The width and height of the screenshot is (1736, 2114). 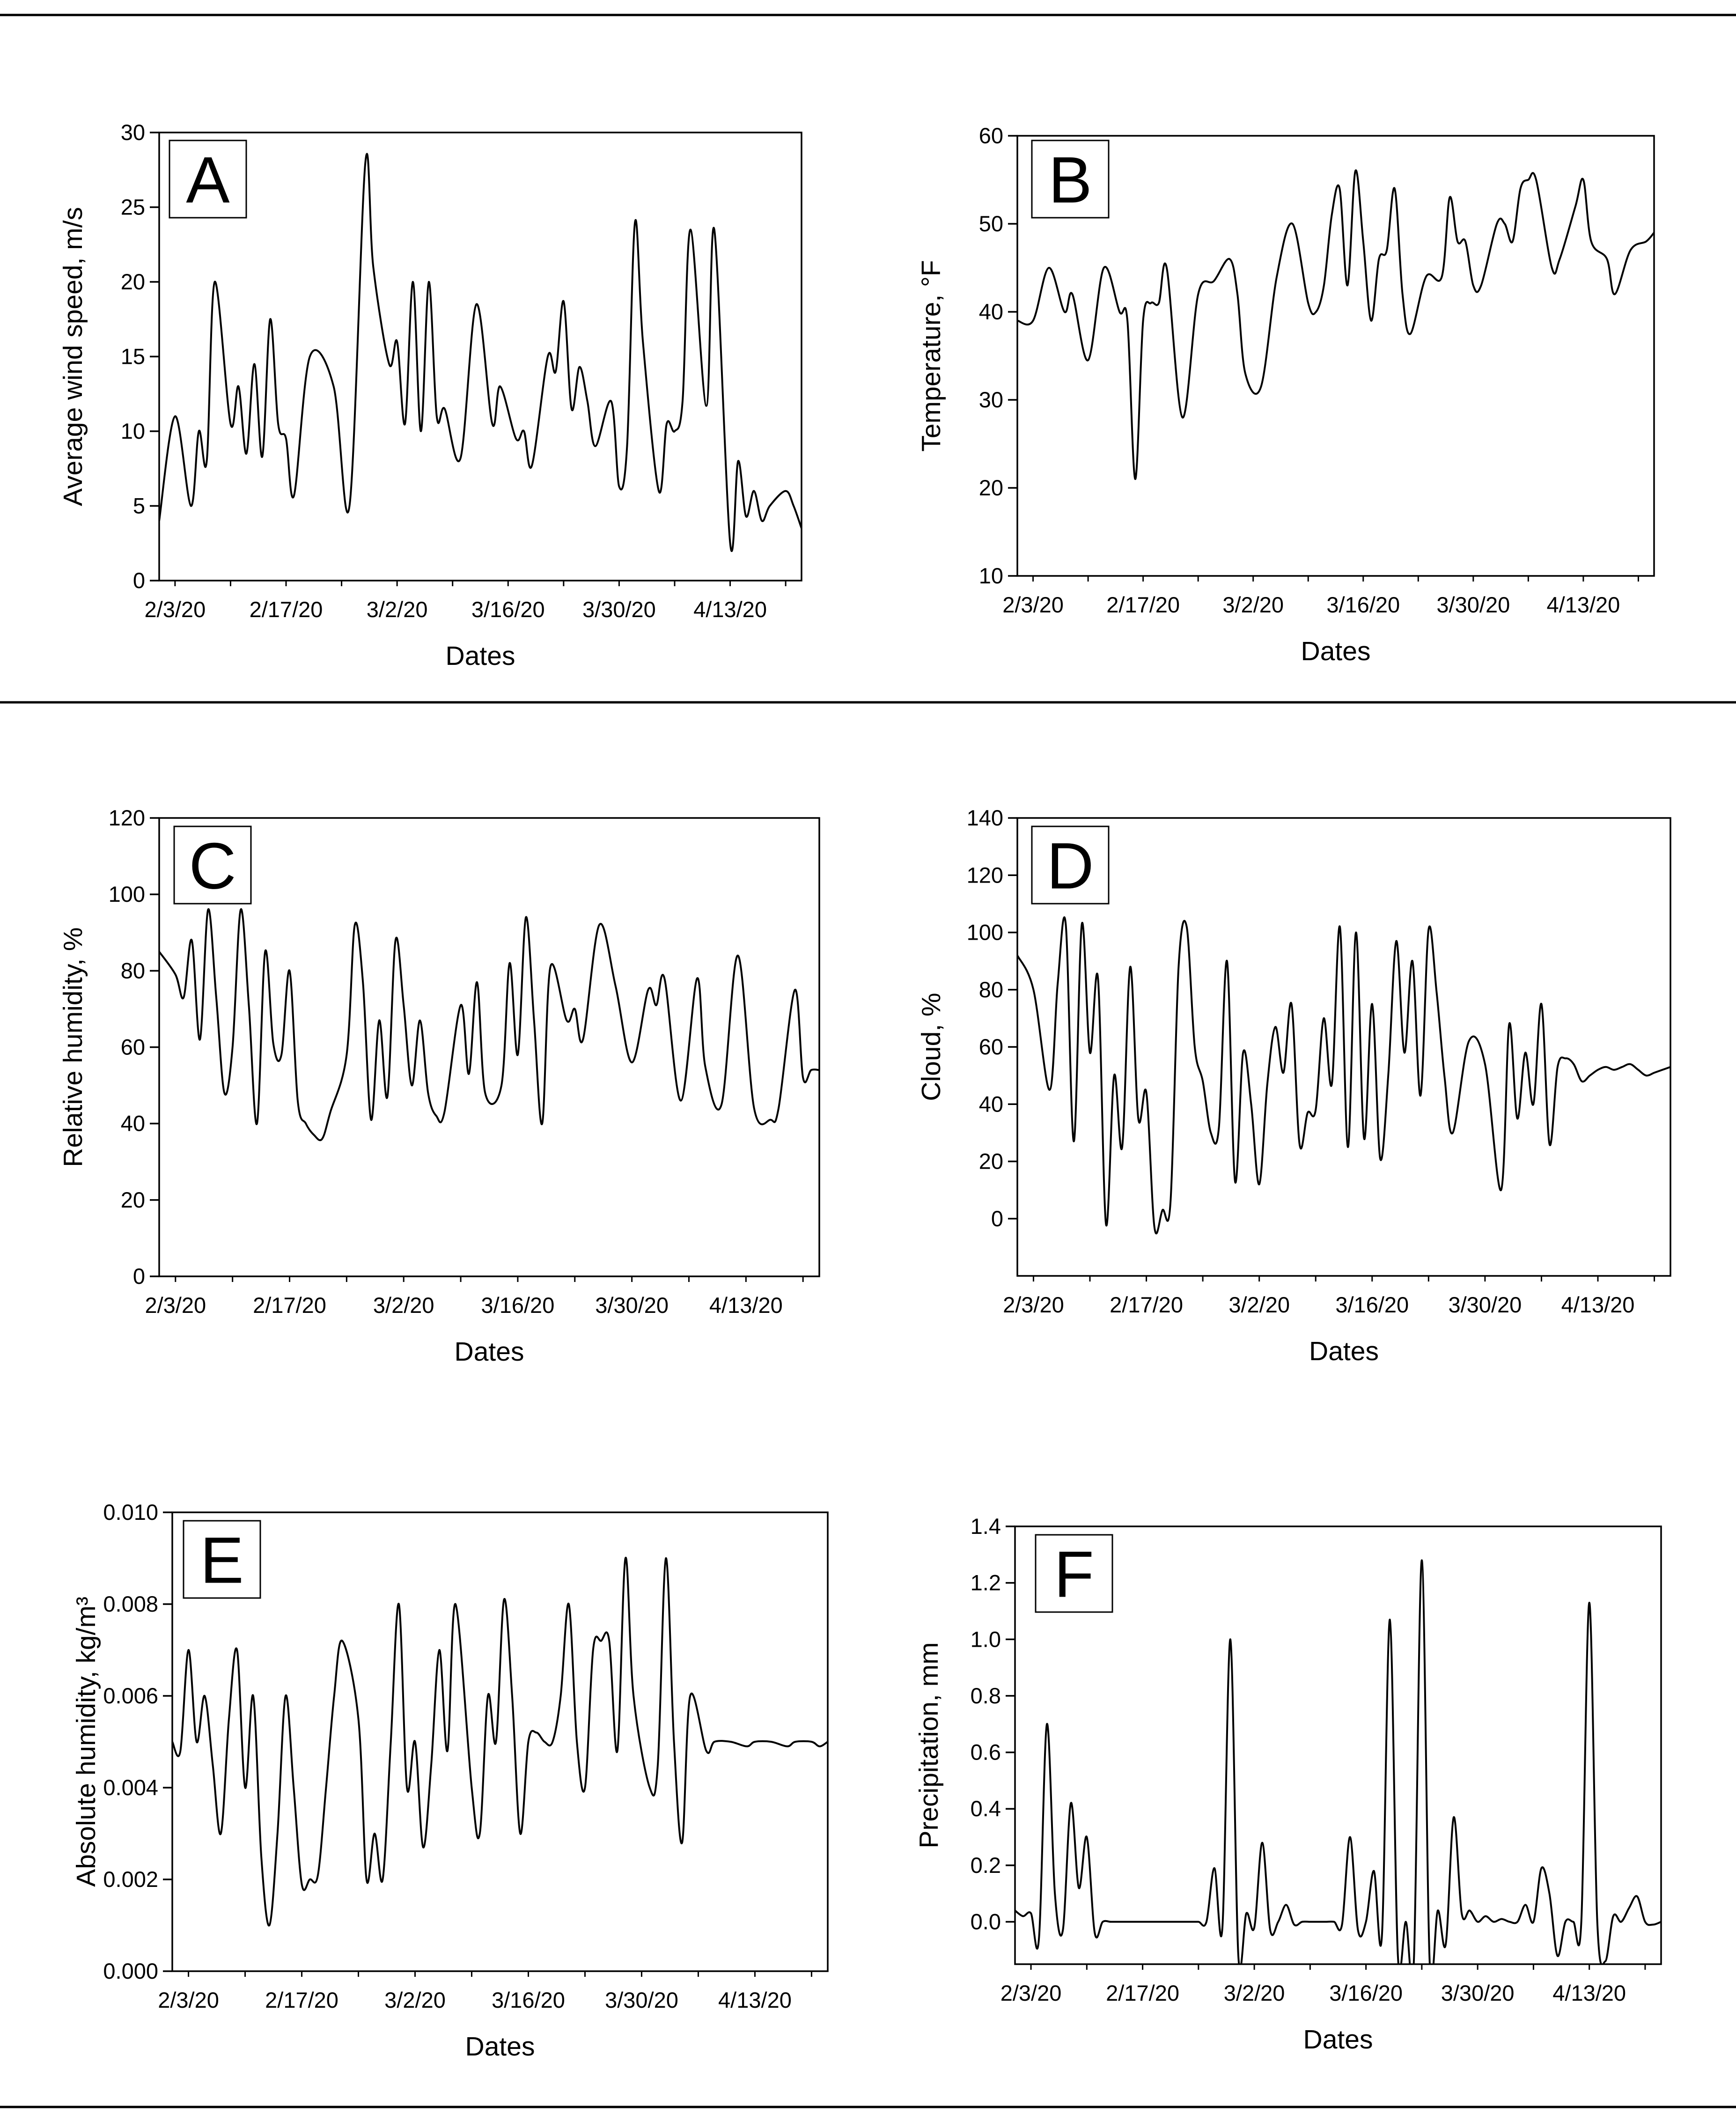 I want to click on y-tick-label-b: 10, so click(x=991, y=575).